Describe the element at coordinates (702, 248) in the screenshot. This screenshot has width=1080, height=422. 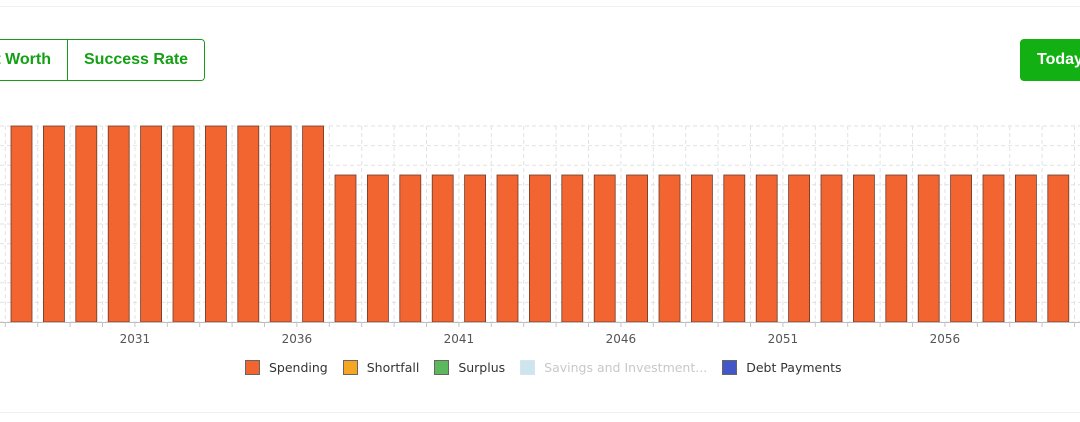
I see `bar-spending-2048` at that location.